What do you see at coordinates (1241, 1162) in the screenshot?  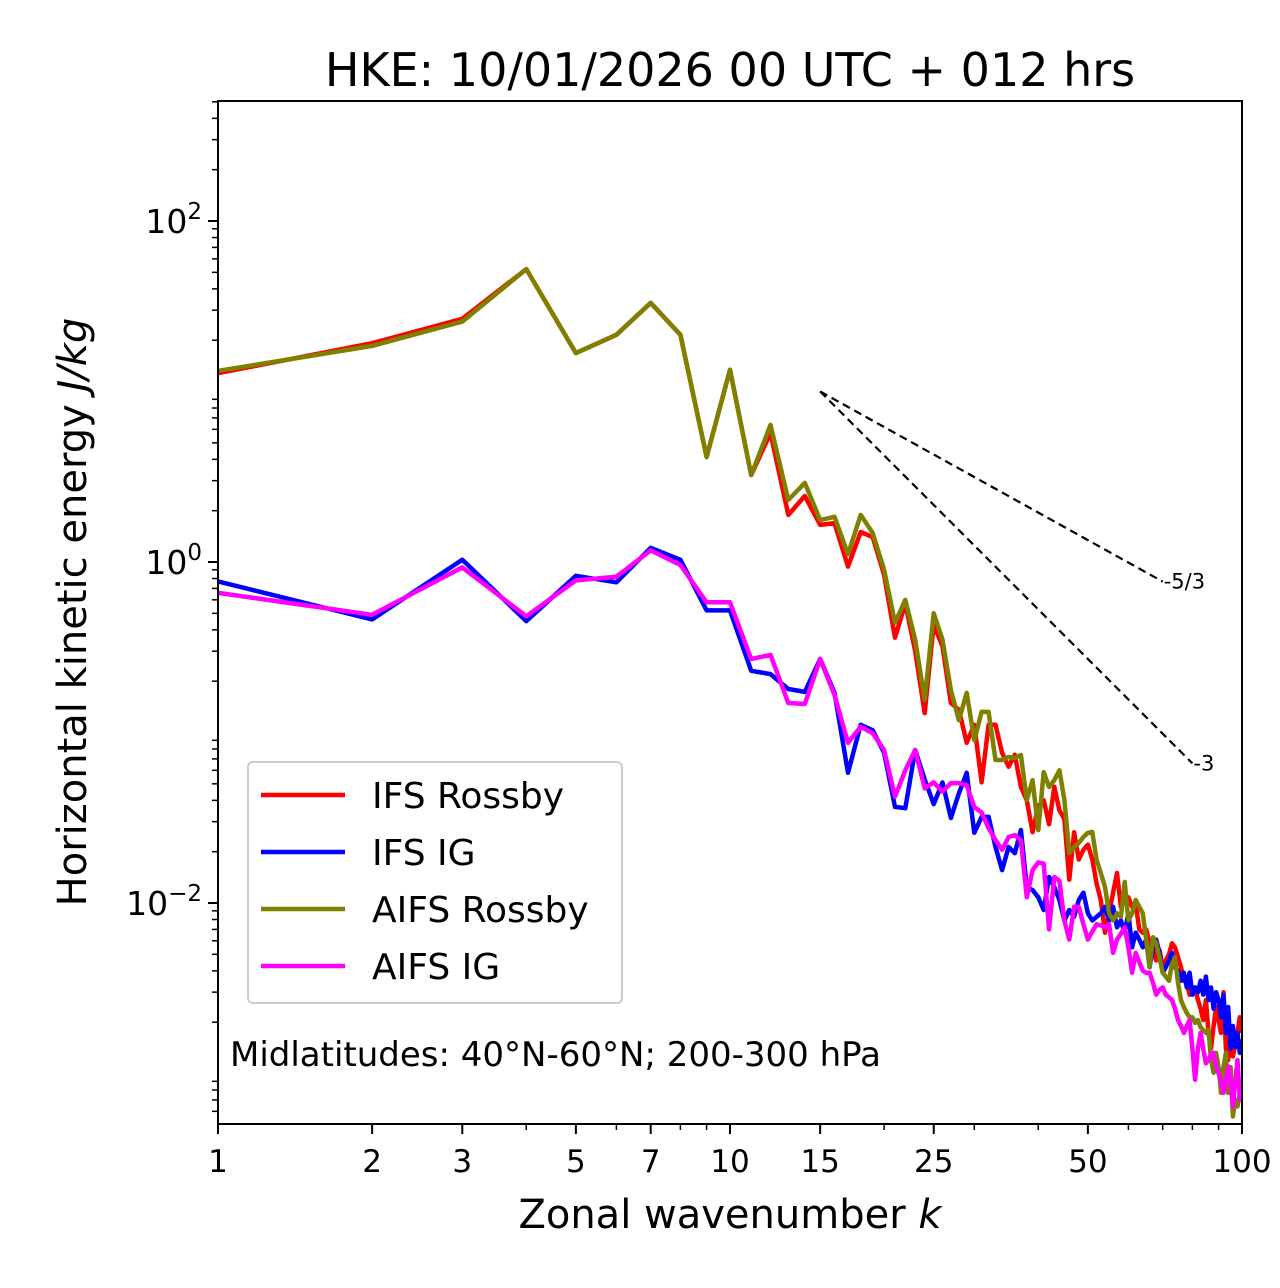 I see `x-tick-label: 100` at bounding box center [1241, 1162].